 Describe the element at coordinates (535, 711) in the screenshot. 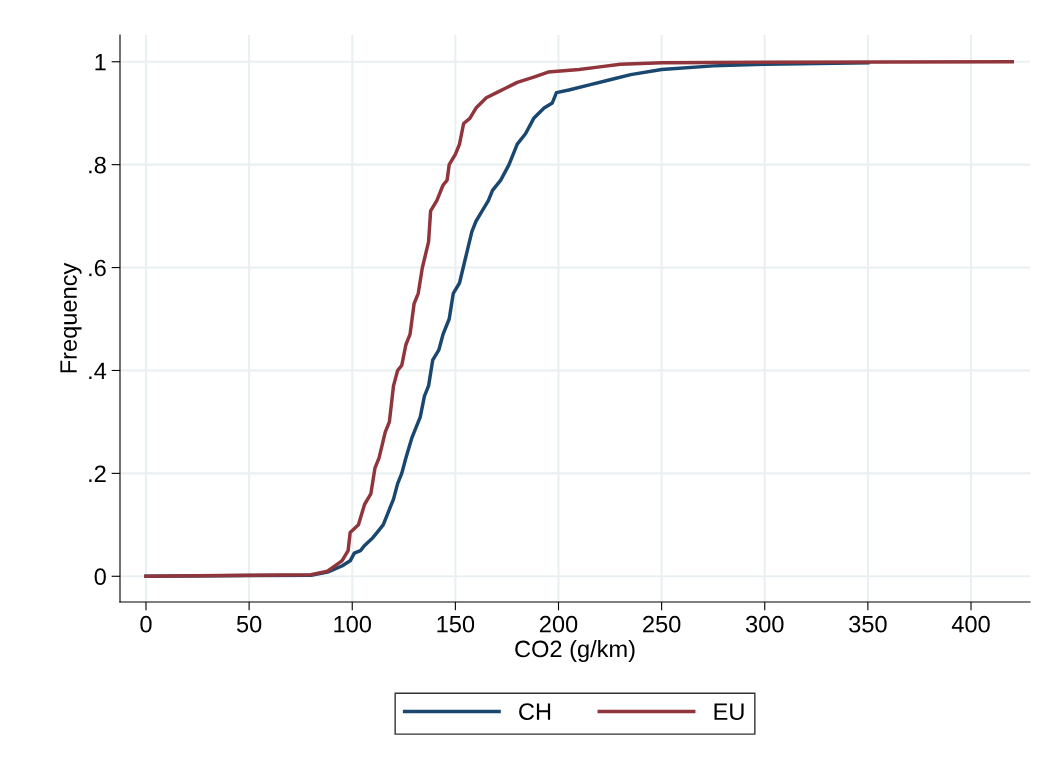

I see `legend-label: CH` at that location.